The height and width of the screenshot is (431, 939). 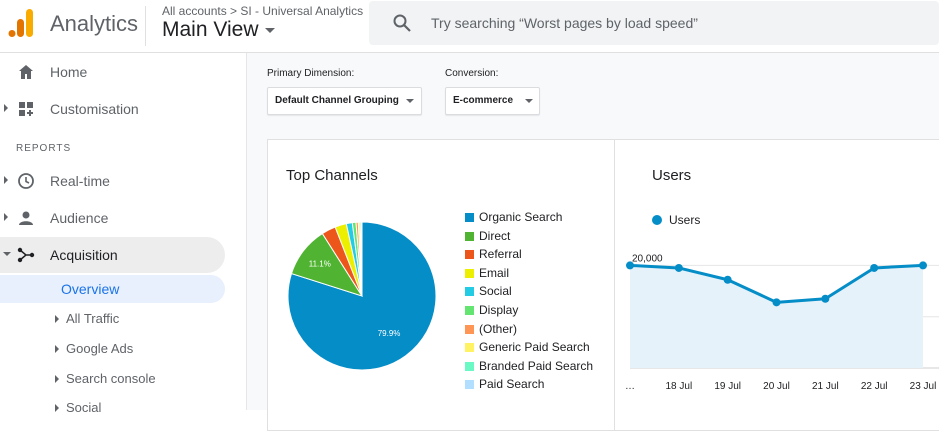 What do you see at coordinates (536, 366) in the screenshot?
I see `legend-label: Branded Paid Search` at bounding box center [536, 366].